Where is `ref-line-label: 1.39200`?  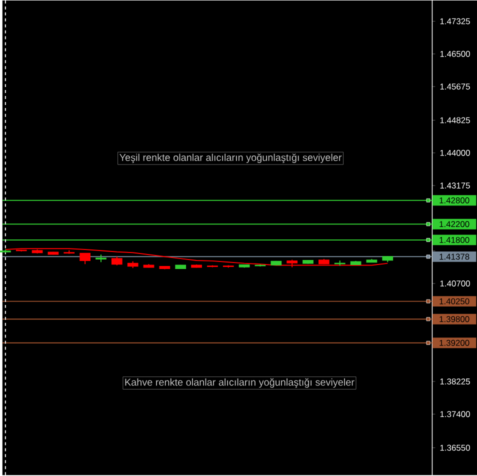 ref-line-label: 1.39200 is located at coordinates (455, 343).